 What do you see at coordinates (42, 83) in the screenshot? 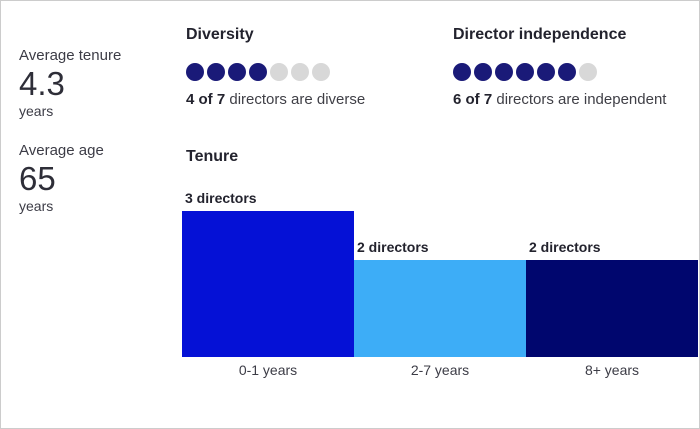
I see `stat-value: 4.3` at bounding box center [42, 83].